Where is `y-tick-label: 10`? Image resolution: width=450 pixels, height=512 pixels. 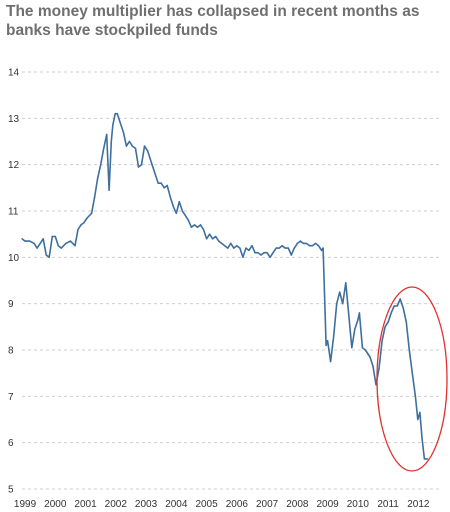 y-tick-label: 10 is located at coordinates (14, 258).